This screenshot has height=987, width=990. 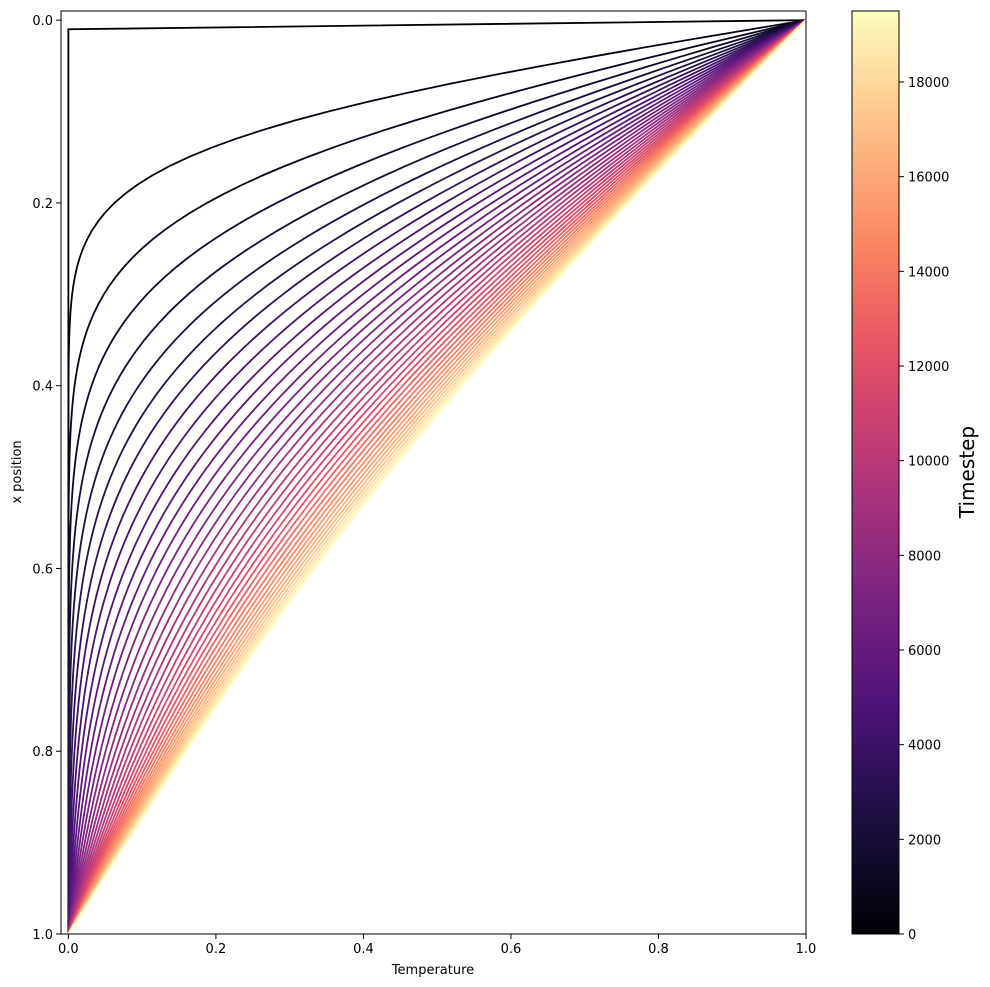 I want to click on colorbar-tick-label: 18000, so click(x=928, y=83).